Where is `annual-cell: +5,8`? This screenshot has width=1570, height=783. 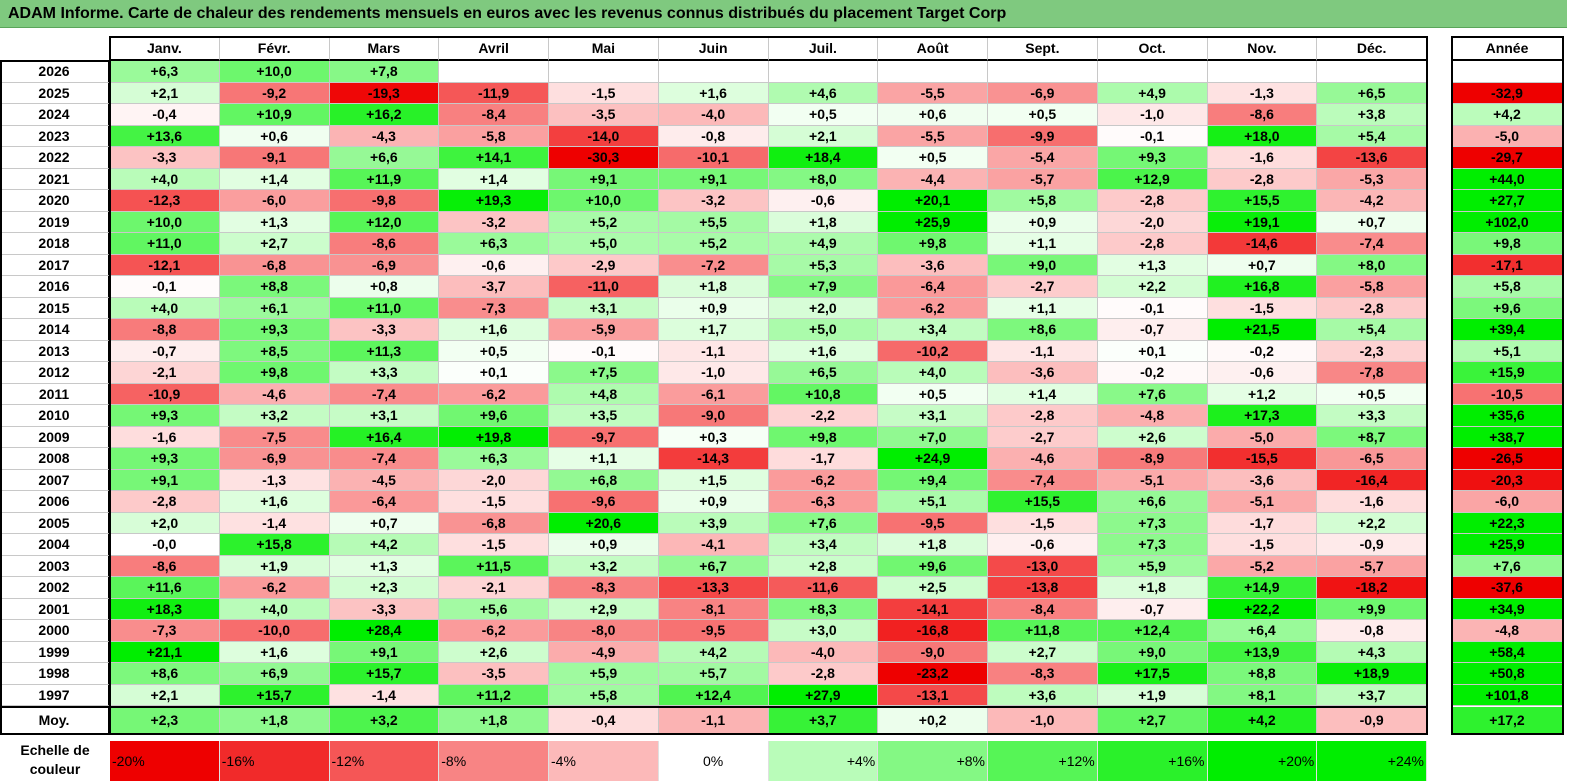
annual-cell: +5,8 is located at coordinates (1507, 287).